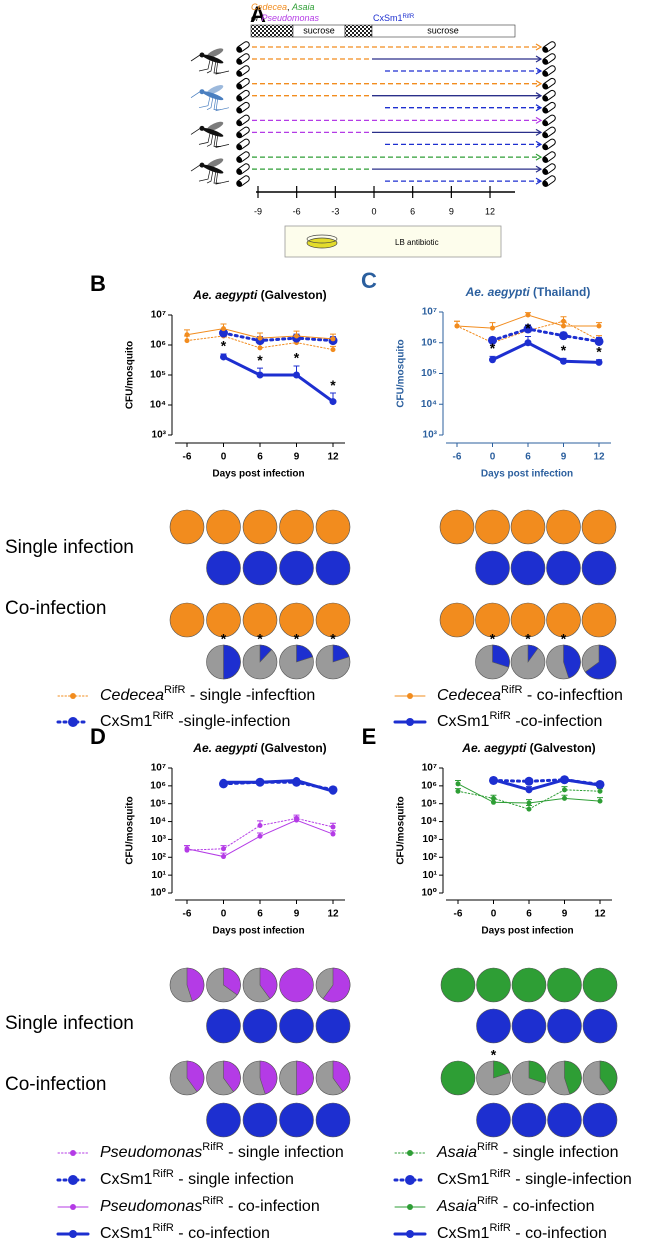 The width and height of the screenshot is (663, 1248). I want to click on treatment-arrows, so click(373, 114).